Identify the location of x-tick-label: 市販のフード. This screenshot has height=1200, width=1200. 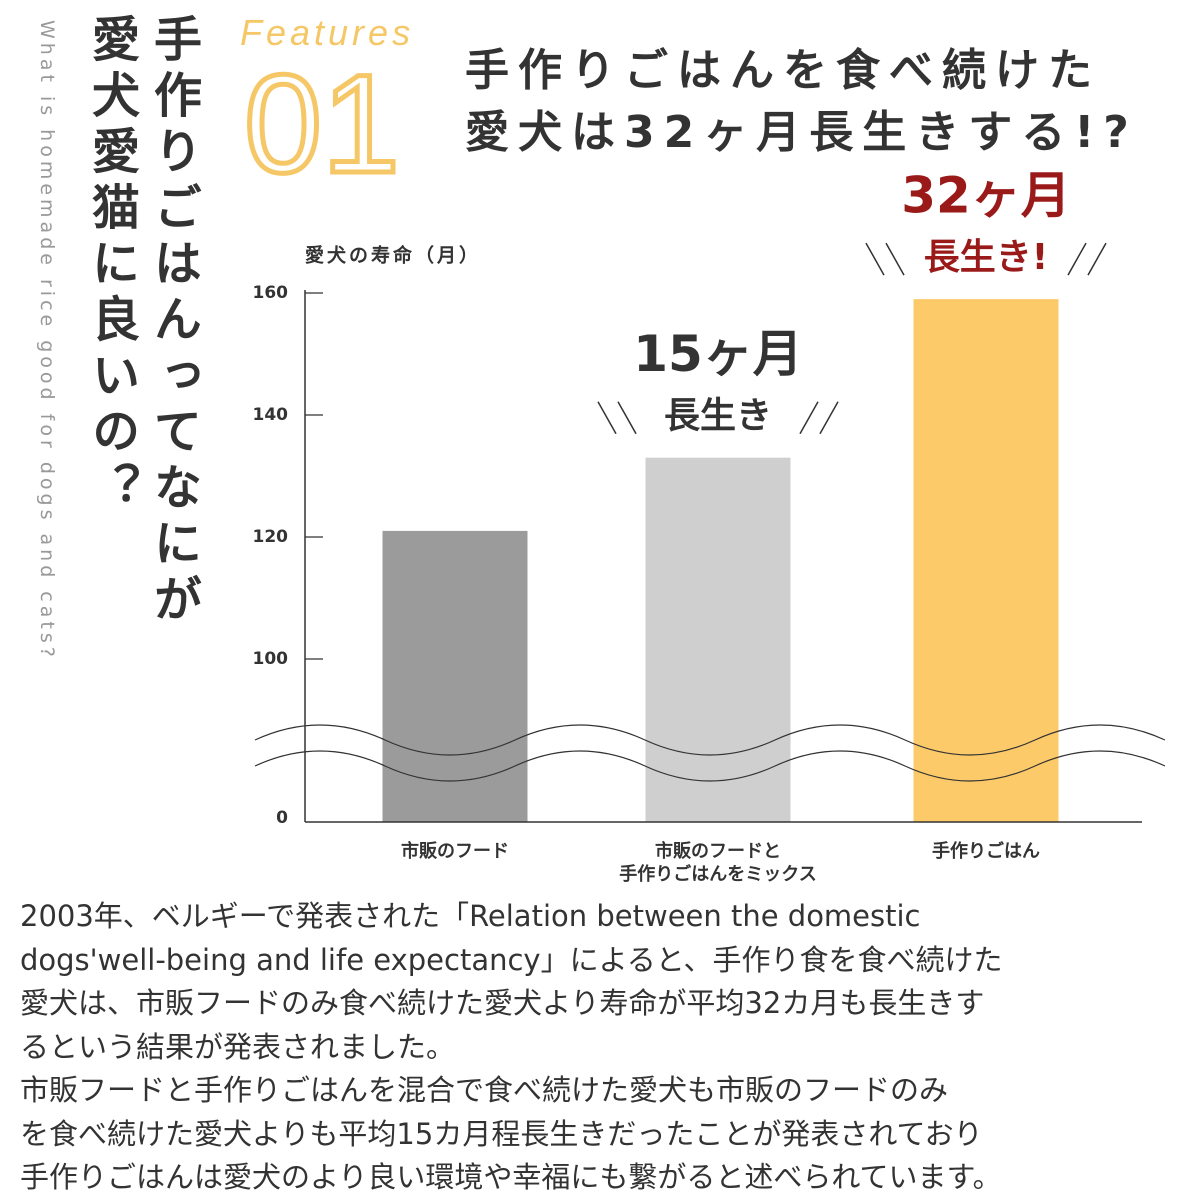
(455, 851).